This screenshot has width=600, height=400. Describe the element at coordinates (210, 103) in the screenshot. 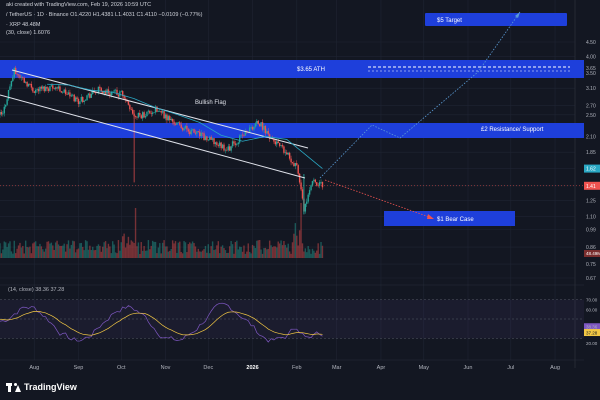

I see `bullish-flag-annotation: Bullish Flag` at that location.